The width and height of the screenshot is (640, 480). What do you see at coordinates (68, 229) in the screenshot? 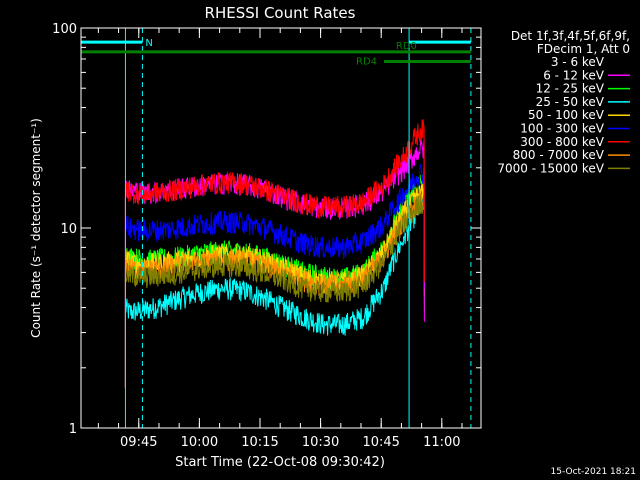
I see `y-tick-label: 10` at bounding box center [68, 229].